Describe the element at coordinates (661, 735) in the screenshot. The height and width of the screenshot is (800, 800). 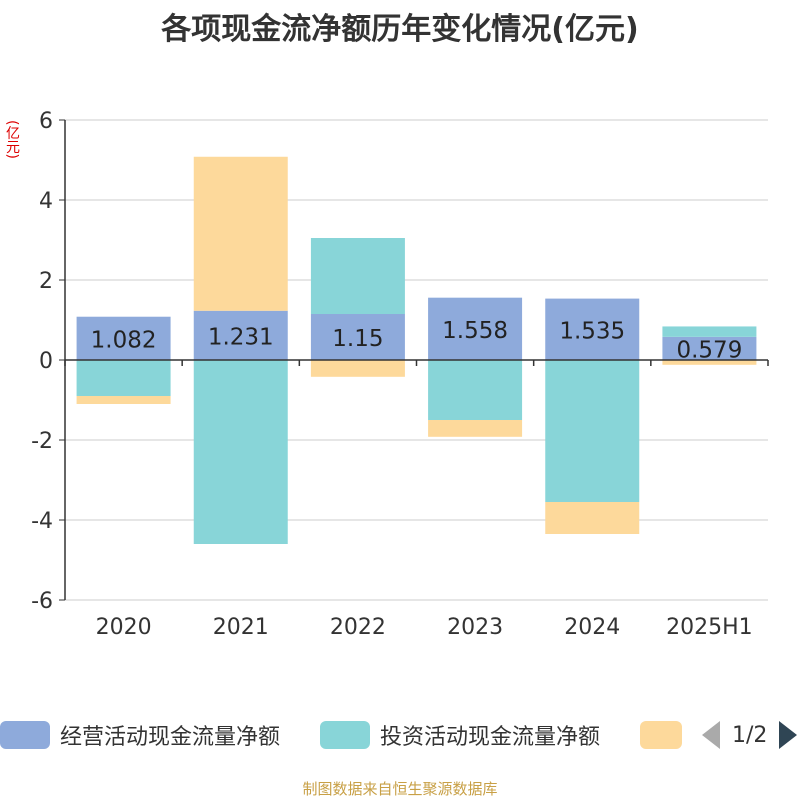
I see `legend-swatch-financing` at that location.